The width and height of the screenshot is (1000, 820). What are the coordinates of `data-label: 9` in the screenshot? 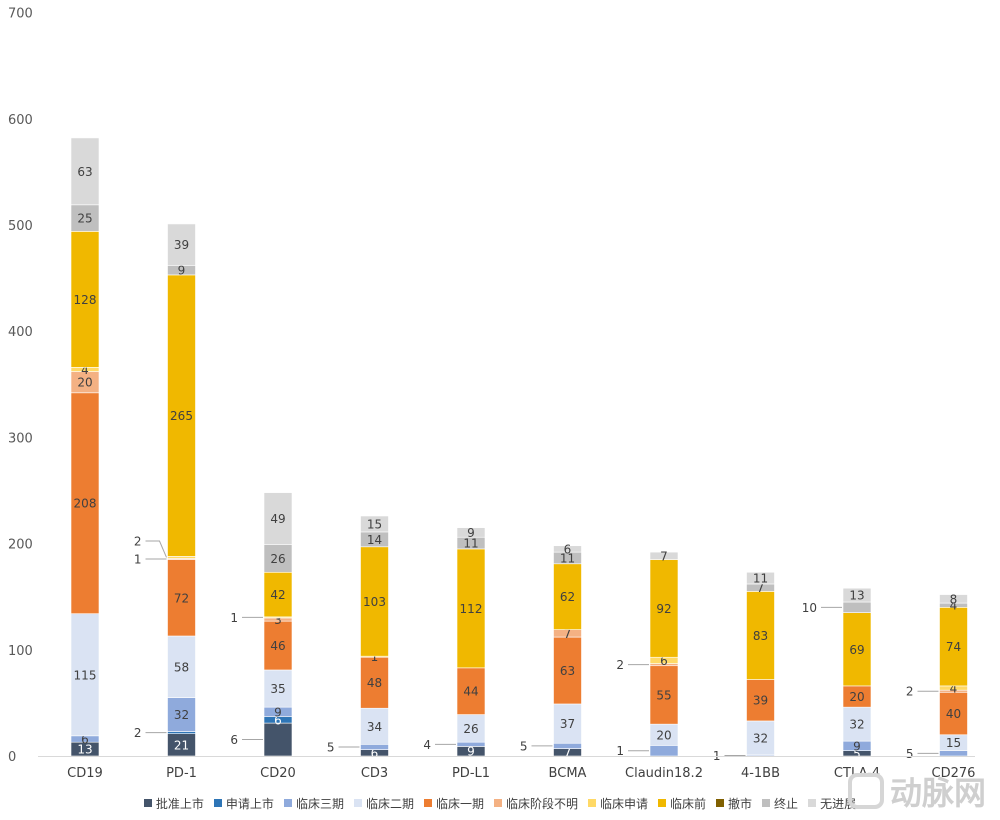 It's located at (278, 712).